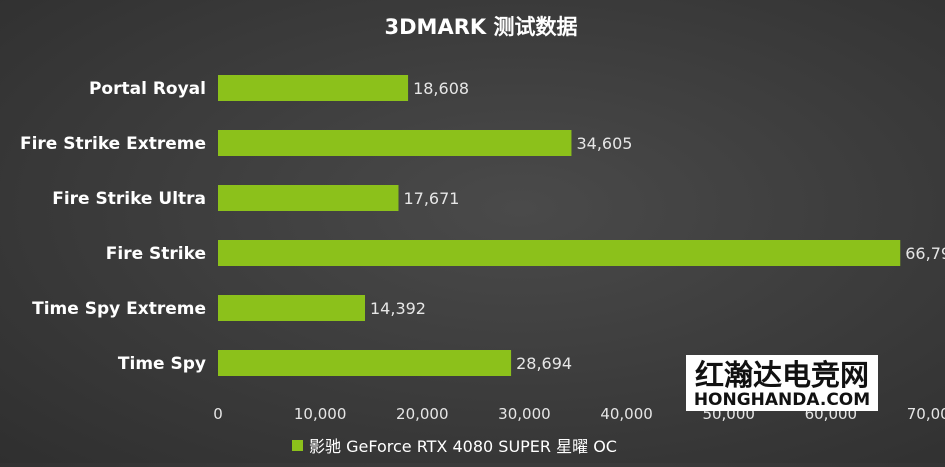 Image resolution: width=945 pixels, height=467 pixels. I want to click on x-tick-label: 10,000, so click(320, 414).